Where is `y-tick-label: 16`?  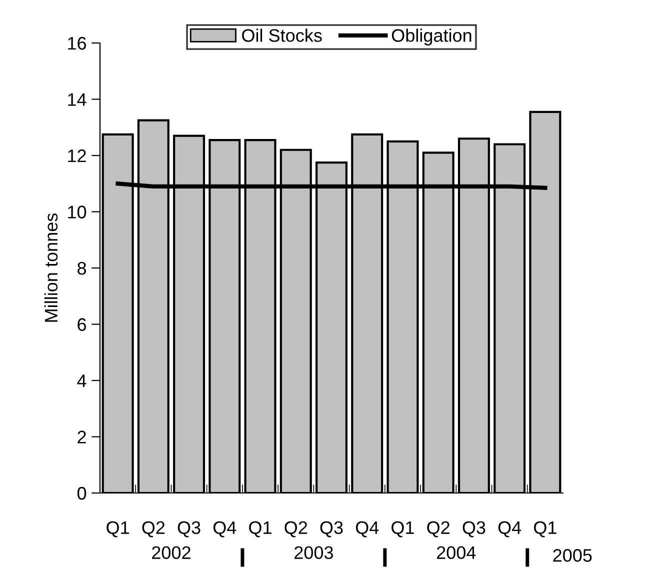
y-tick-label: 16 is located at coordinates (77, 43).